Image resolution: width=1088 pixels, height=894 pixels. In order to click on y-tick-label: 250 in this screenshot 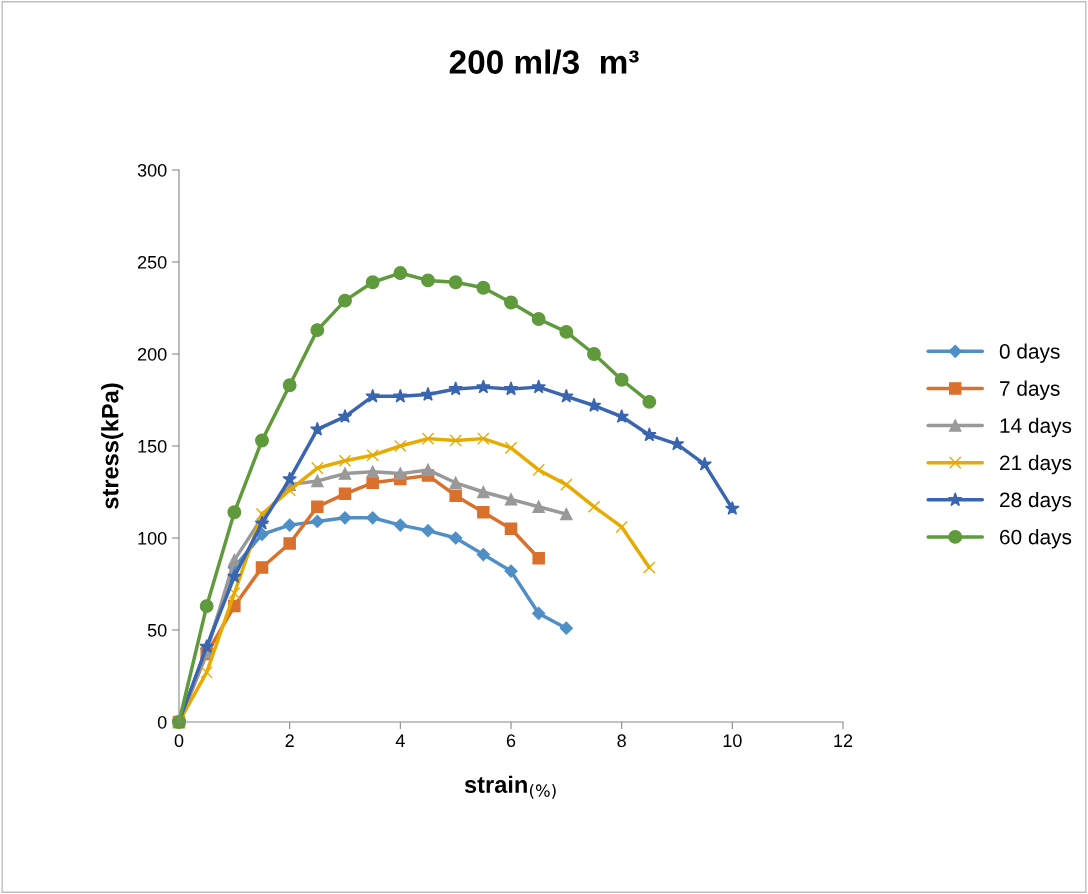, I will do `click(152, 262)`.